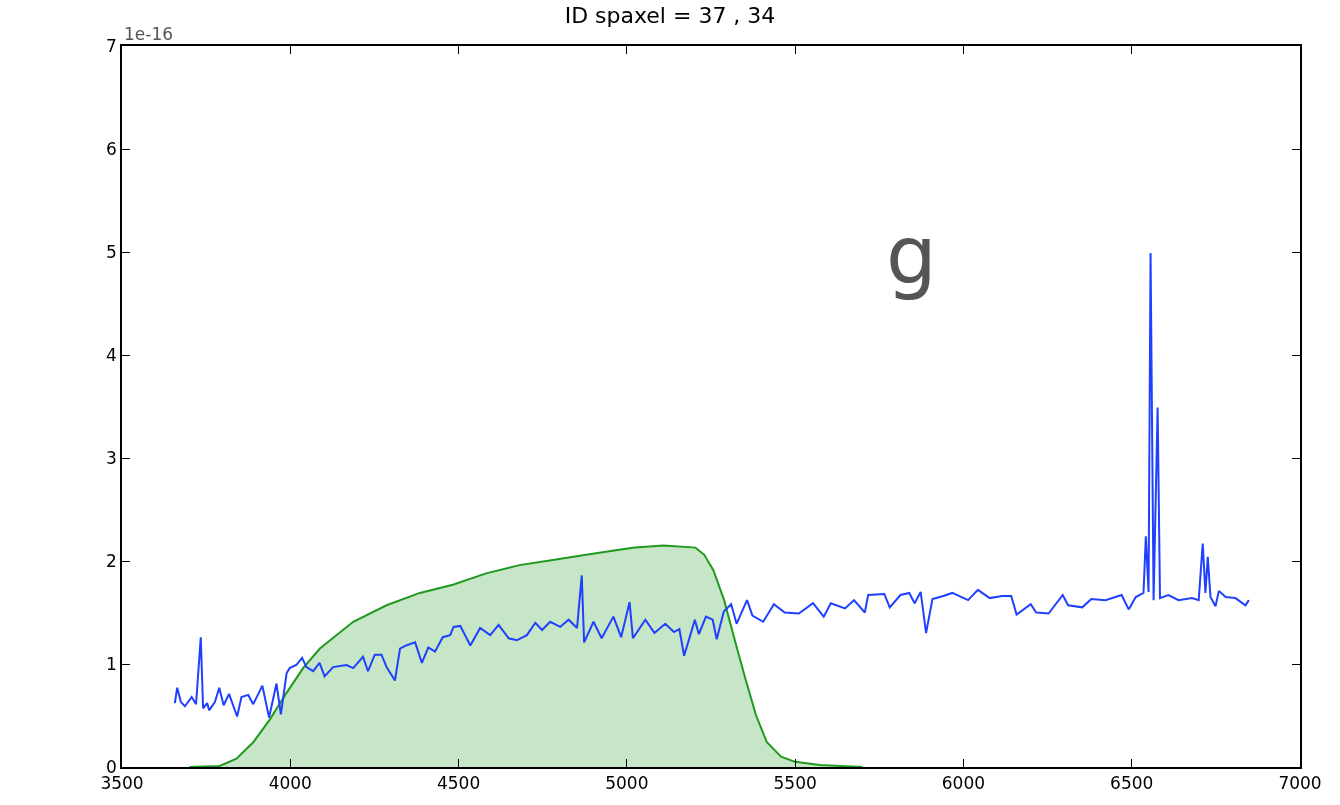 This screenshot has height=805, width=1340. Describe the element at coordinates (111, 354) in the screenshot. I see `y-tick-label: 4` at that location.